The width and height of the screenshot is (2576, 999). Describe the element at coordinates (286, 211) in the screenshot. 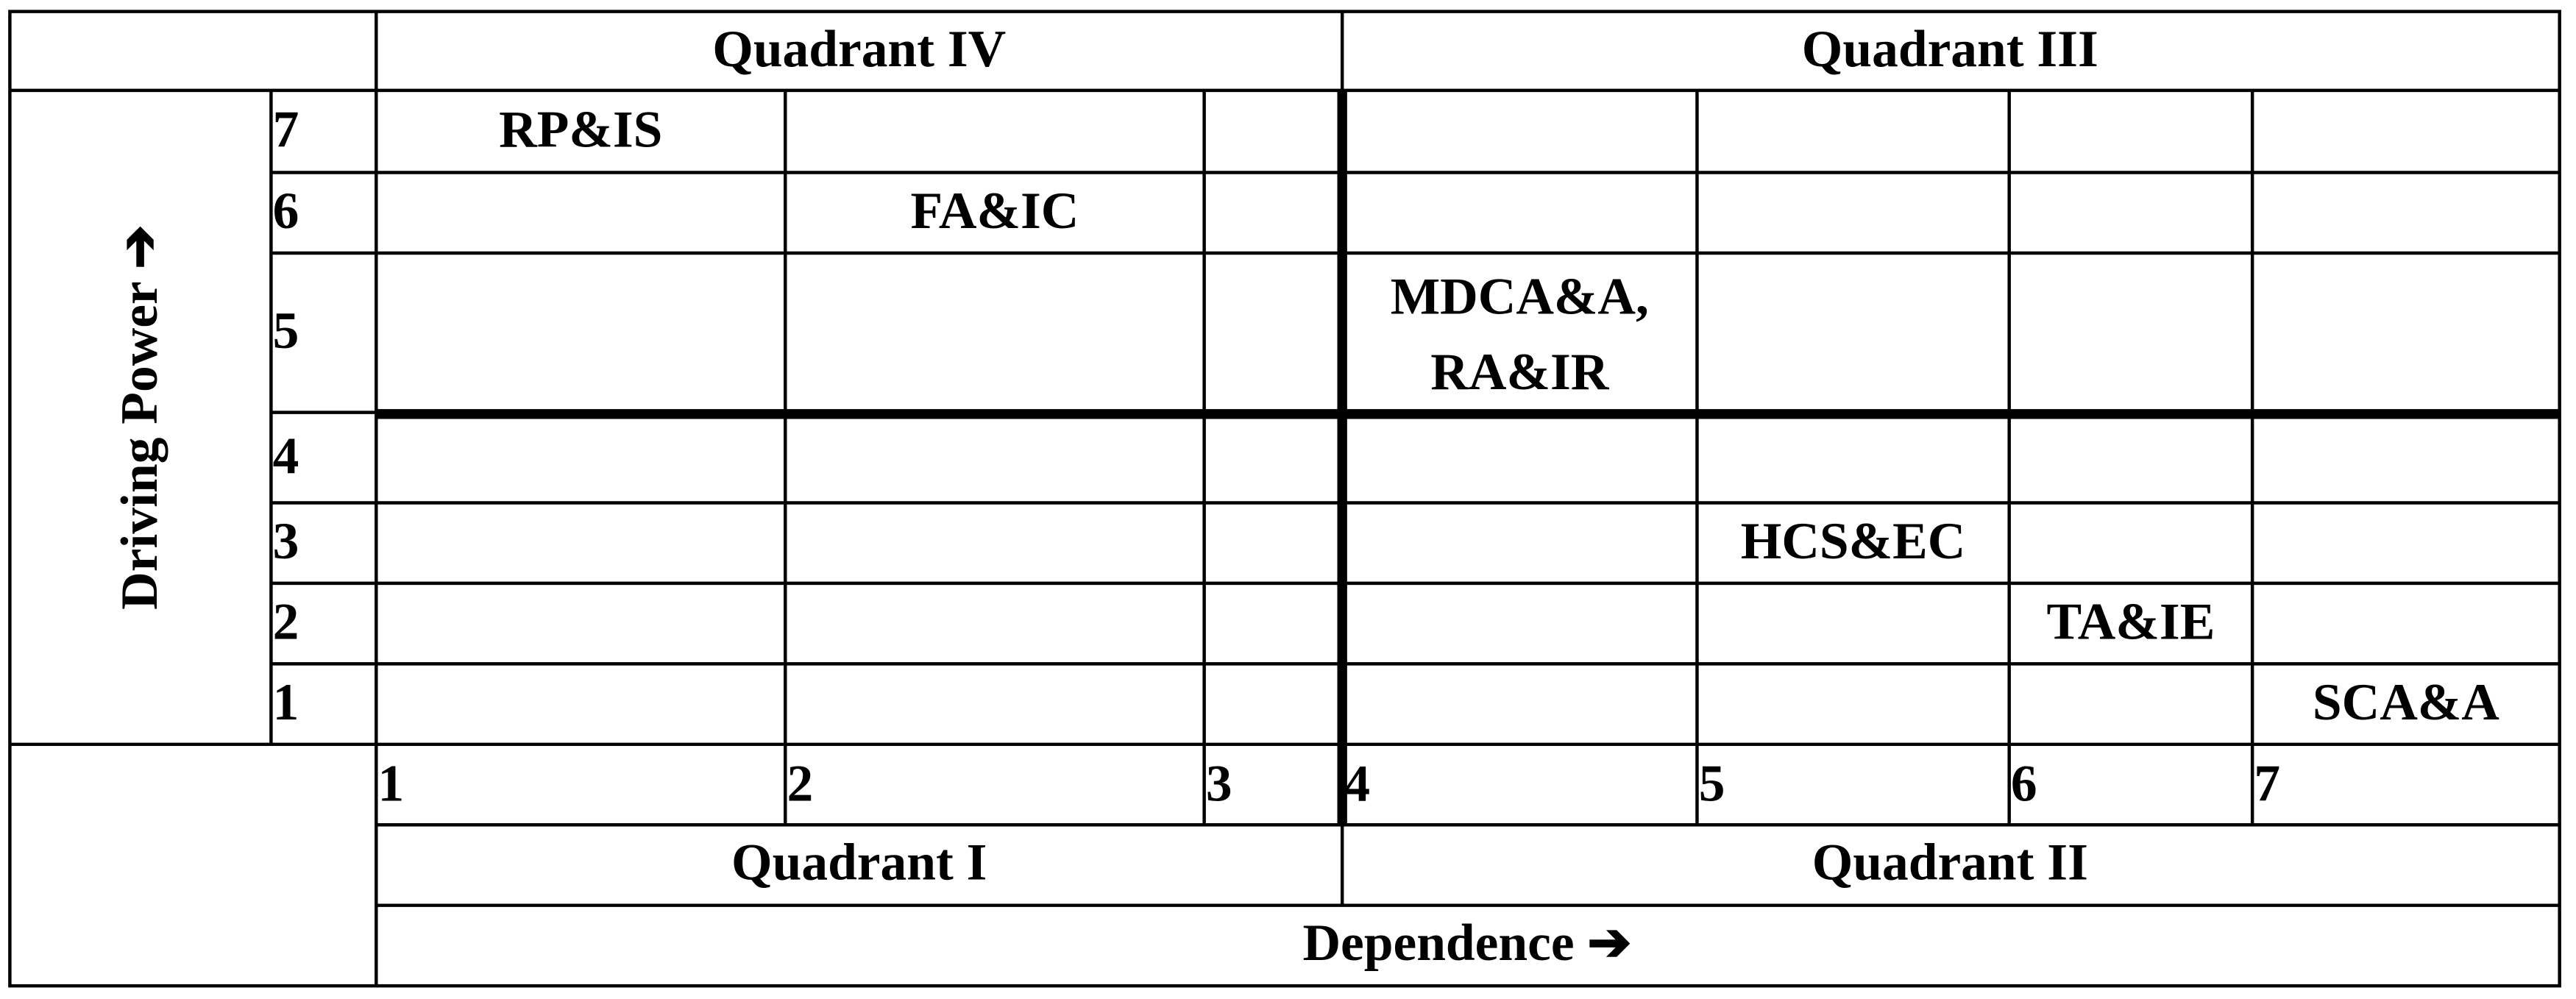

I see `row-label: 6` at that location.